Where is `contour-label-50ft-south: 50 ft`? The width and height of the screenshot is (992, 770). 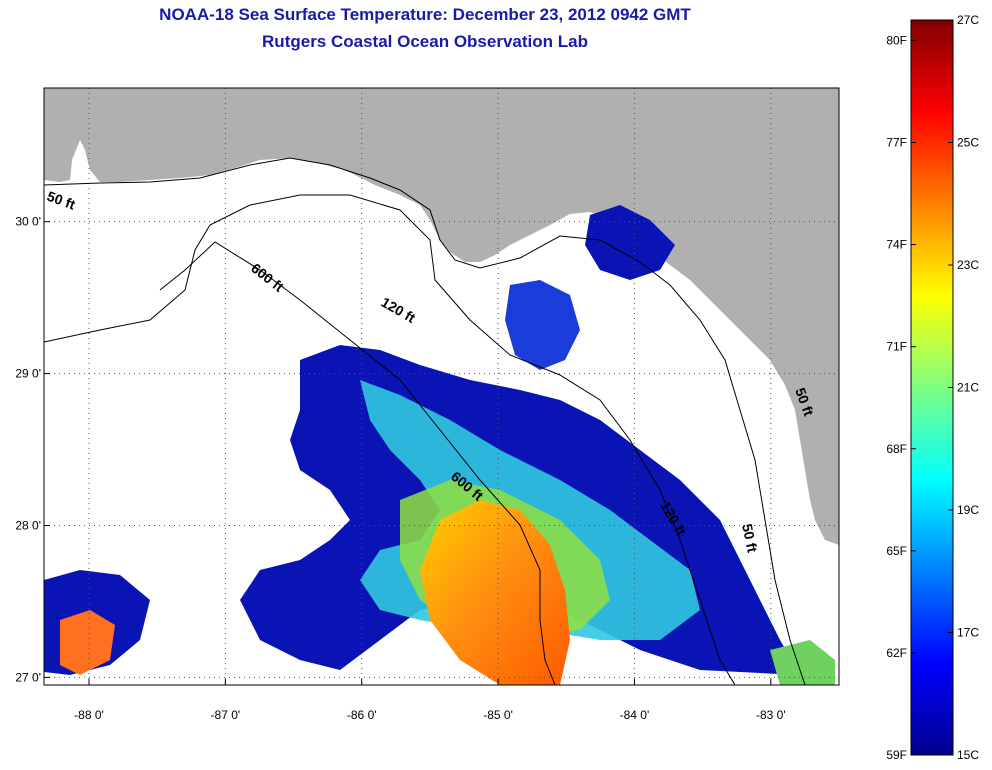
contour-label-50ft-south: 50 ft is located at coordinates (750, 538).